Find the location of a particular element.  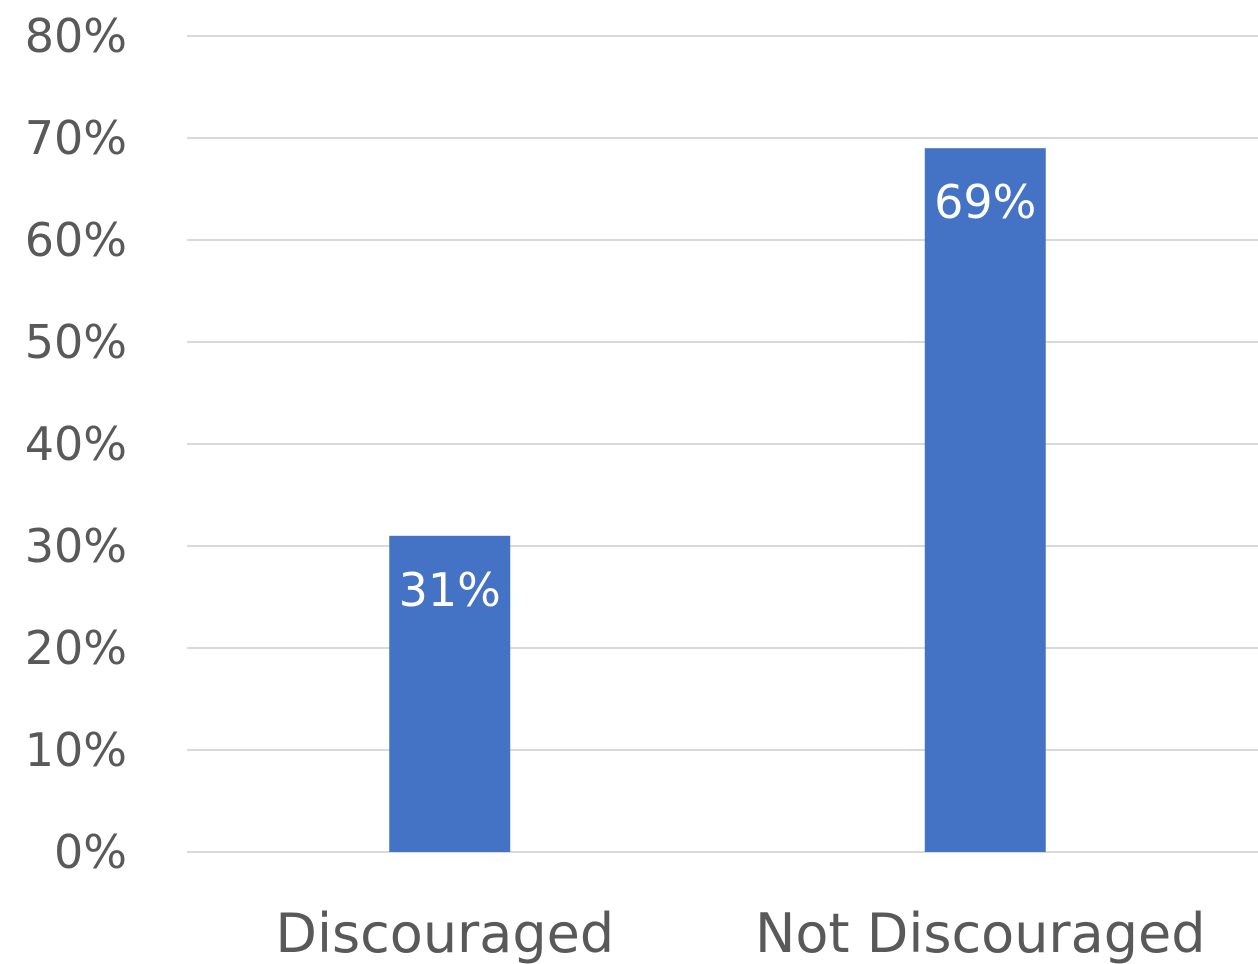

x-axis-category-labels: Discouraged Not Discouraged is located at coordinates (740, 933).